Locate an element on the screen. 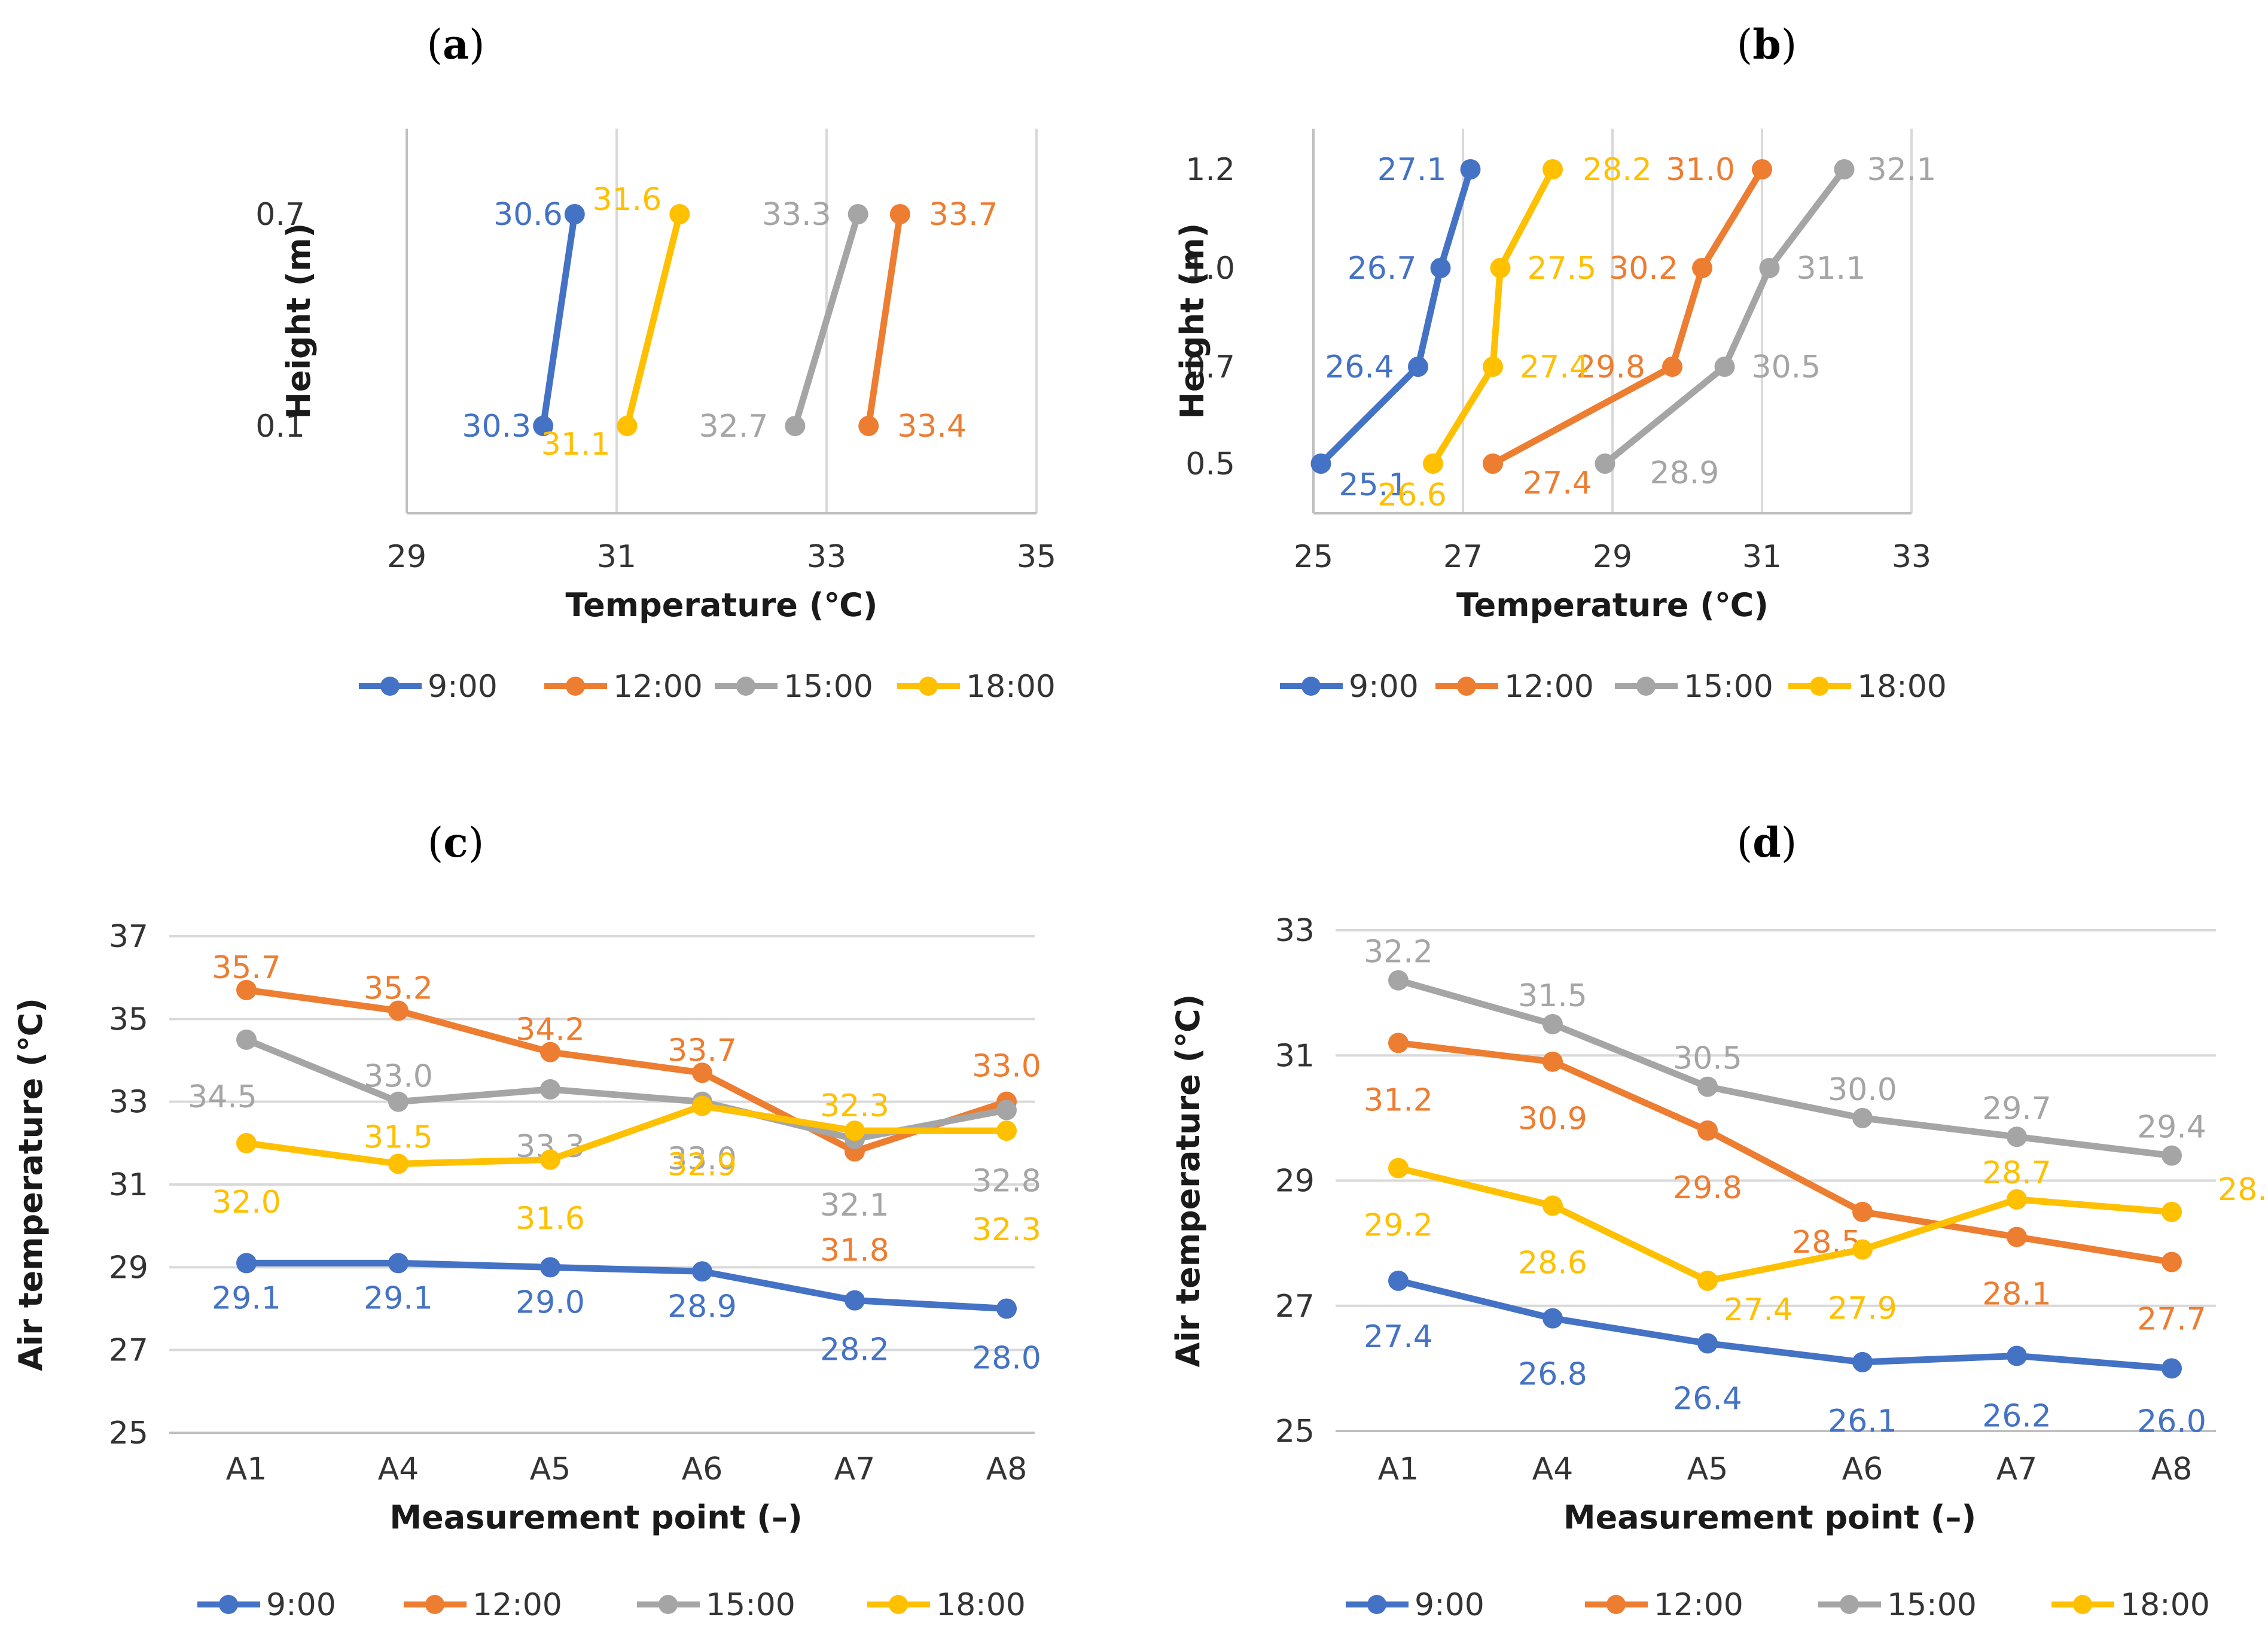  data-label-900: 26.1 is located at coordinates (1862, 1421).